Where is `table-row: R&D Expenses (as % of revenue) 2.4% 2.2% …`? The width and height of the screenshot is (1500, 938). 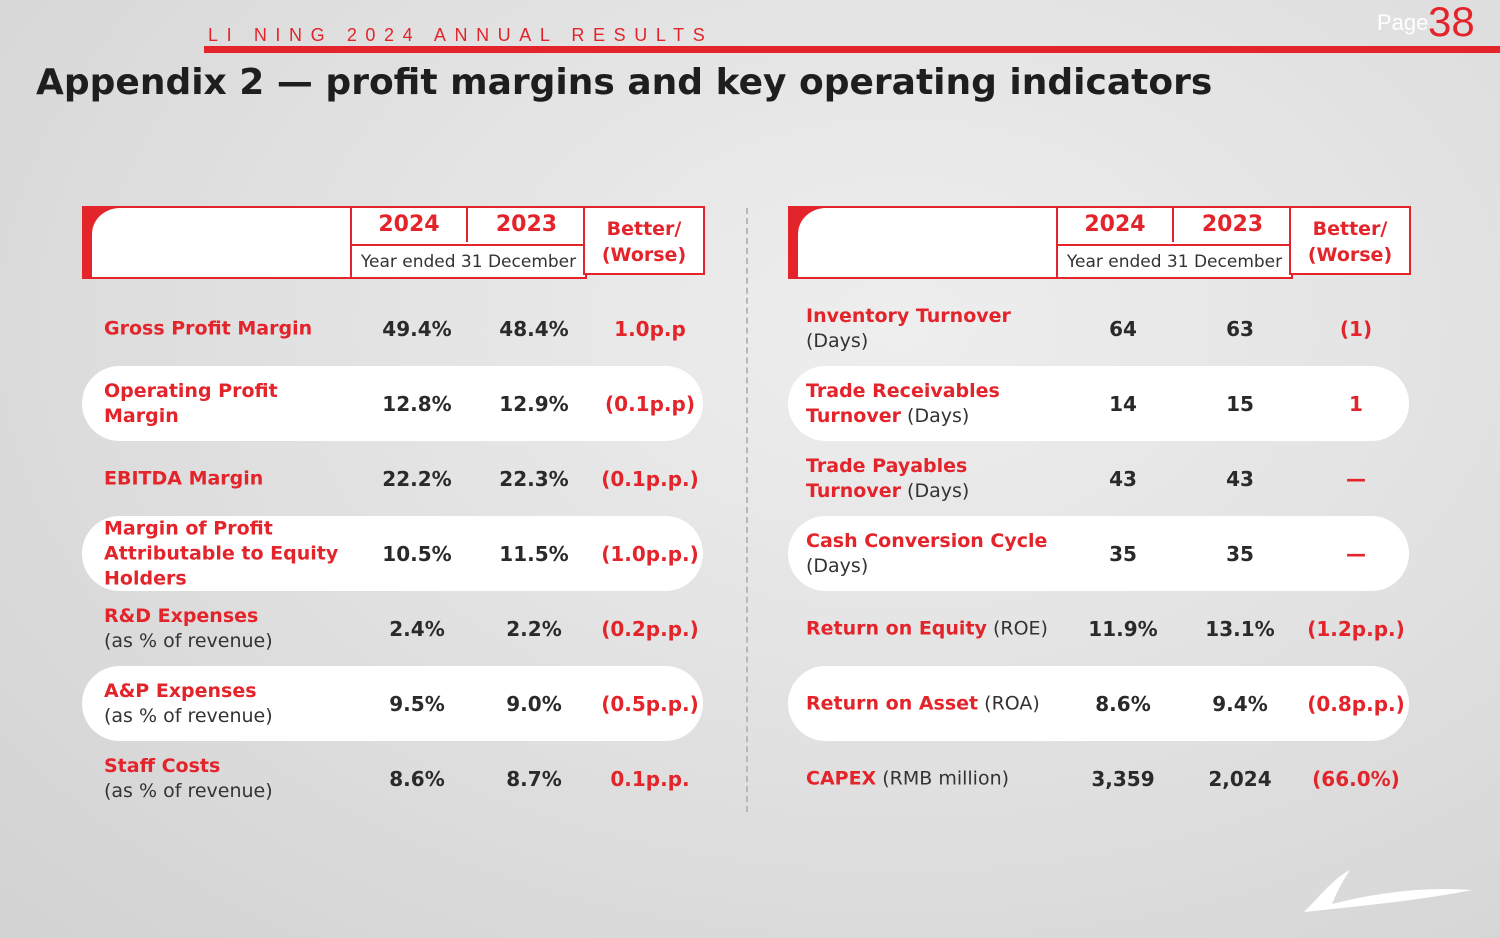 table-row: R&D Expenses (as % of revenue) 2.4% 2.2% … is located at coordinates (401, 628).